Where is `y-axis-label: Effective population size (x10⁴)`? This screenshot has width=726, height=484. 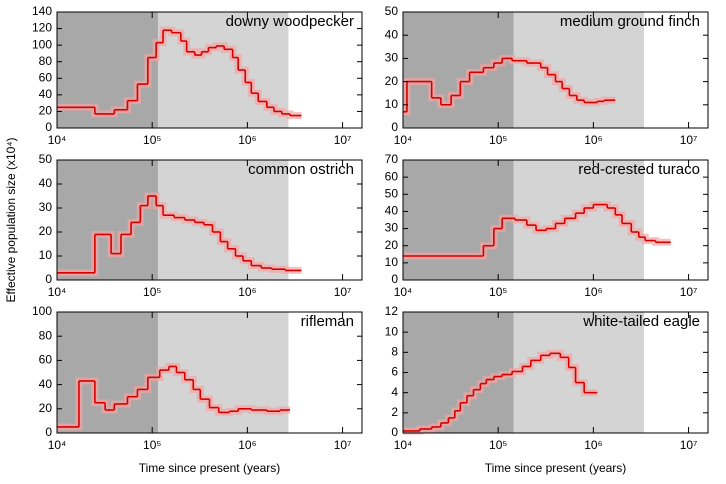
y-axis-label: Effective population size (x10⁴) is located at coordinates (11, 219).